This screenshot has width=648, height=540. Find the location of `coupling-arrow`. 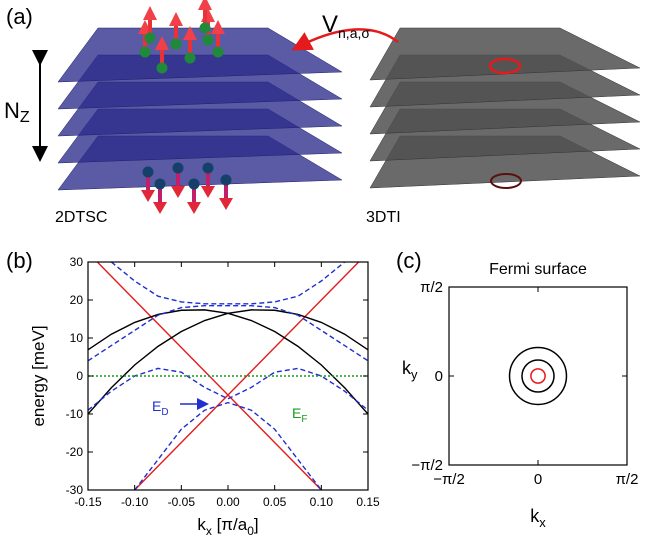

coupling-arrow is located at coordinates (345, 39).